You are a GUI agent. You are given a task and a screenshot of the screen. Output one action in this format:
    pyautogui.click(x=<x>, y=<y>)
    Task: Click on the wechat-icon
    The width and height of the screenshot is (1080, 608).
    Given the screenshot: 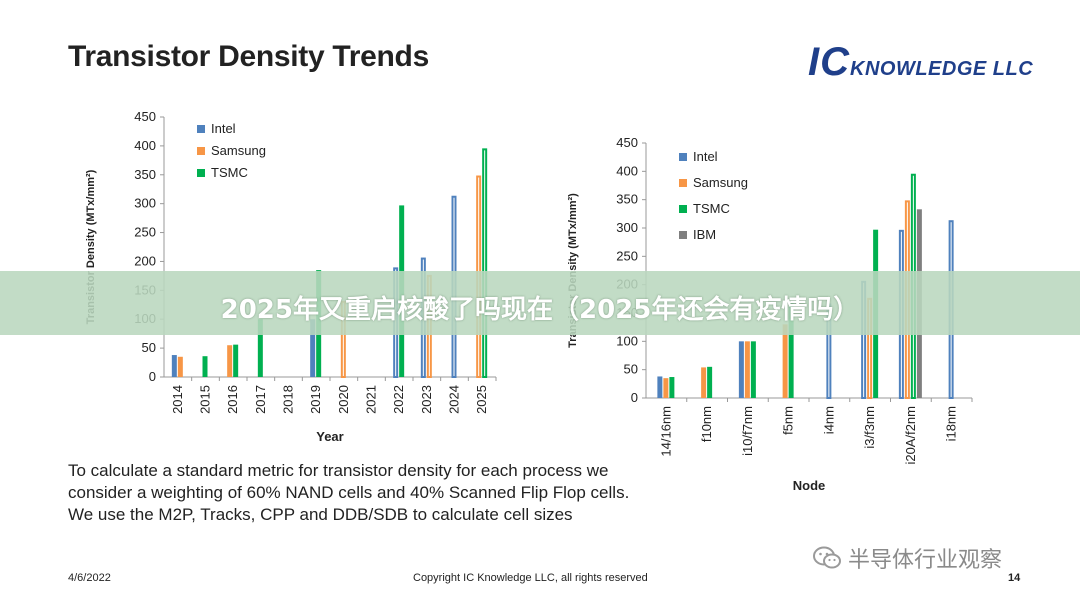 What is the action you would take?
    pyautogui.click(x=827, y=557)
    